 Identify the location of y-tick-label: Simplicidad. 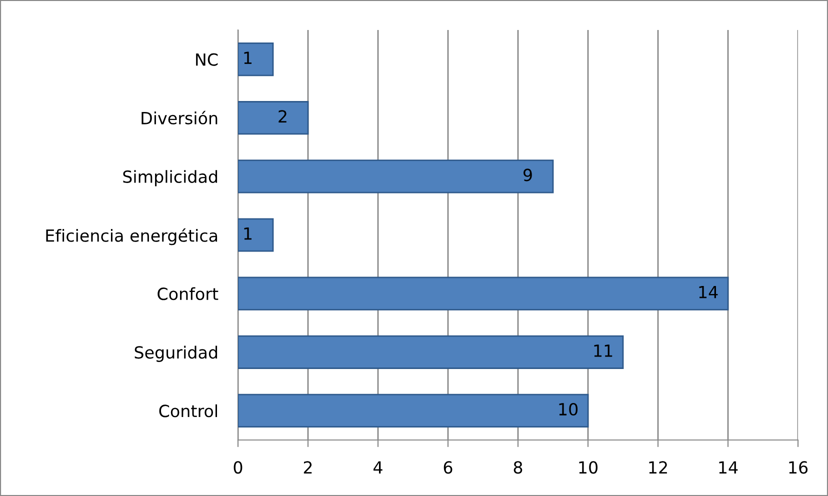
(170, 178).